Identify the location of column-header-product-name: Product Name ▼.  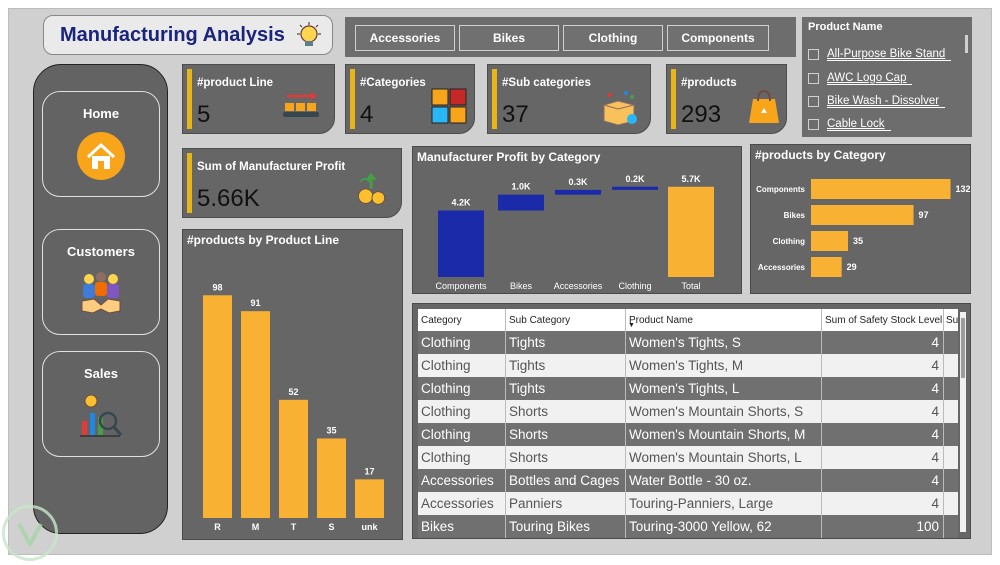
(724, 320).